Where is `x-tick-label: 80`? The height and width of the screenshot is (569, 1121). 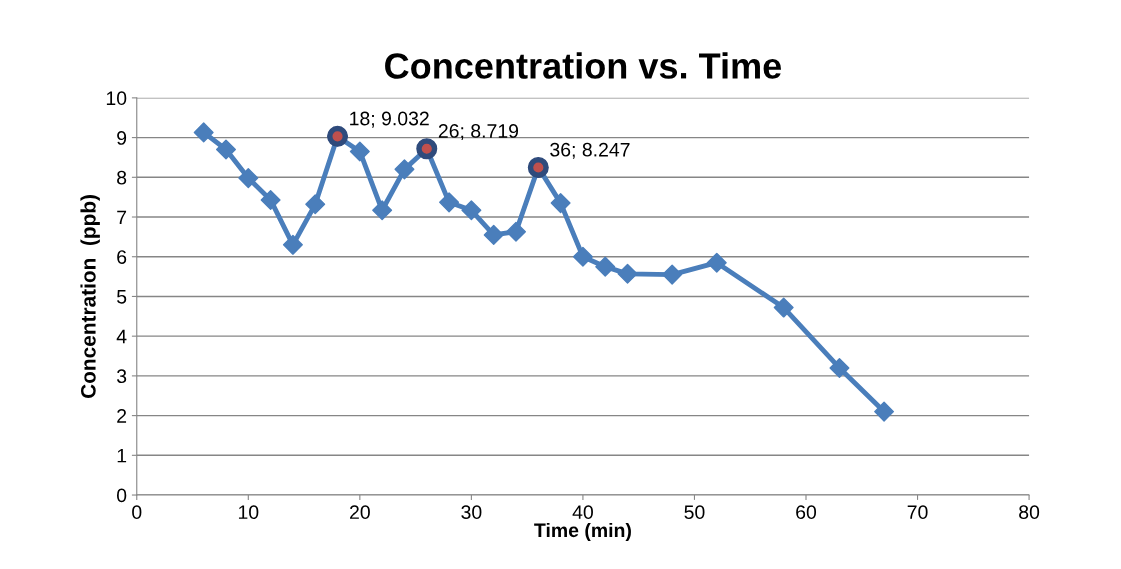 x-tick-label: 80 is located at coordinates (1029, 512).